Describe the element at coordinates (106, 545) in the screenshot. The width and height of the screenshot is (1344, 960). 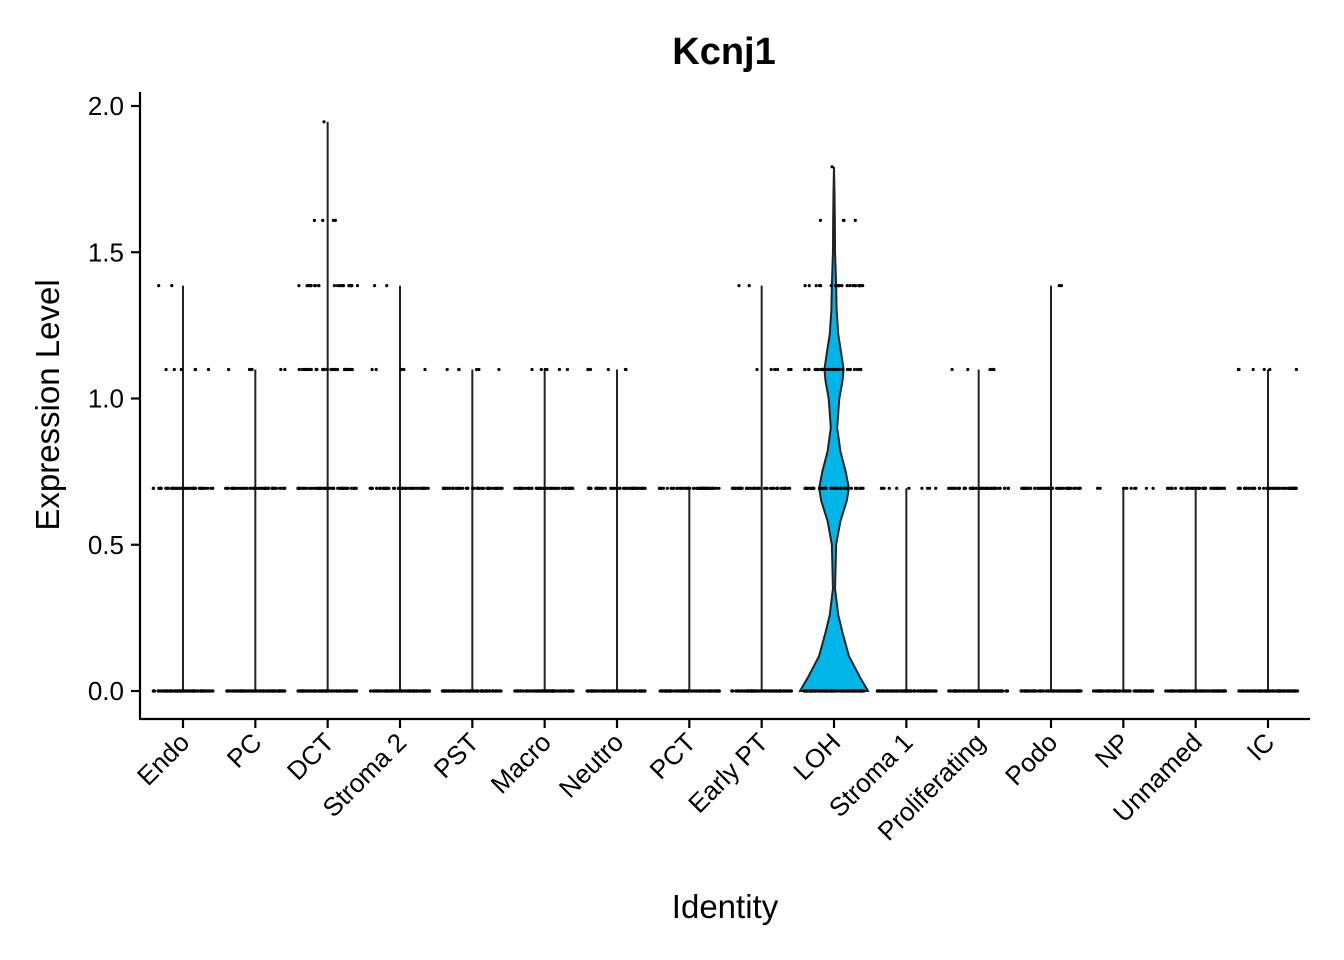
I see `y-tick-label: 0.5` at that location.